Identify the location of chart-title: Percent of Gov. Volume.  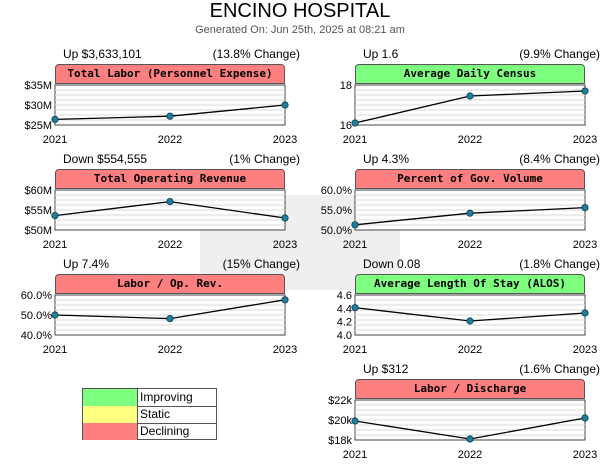
(470, 179).